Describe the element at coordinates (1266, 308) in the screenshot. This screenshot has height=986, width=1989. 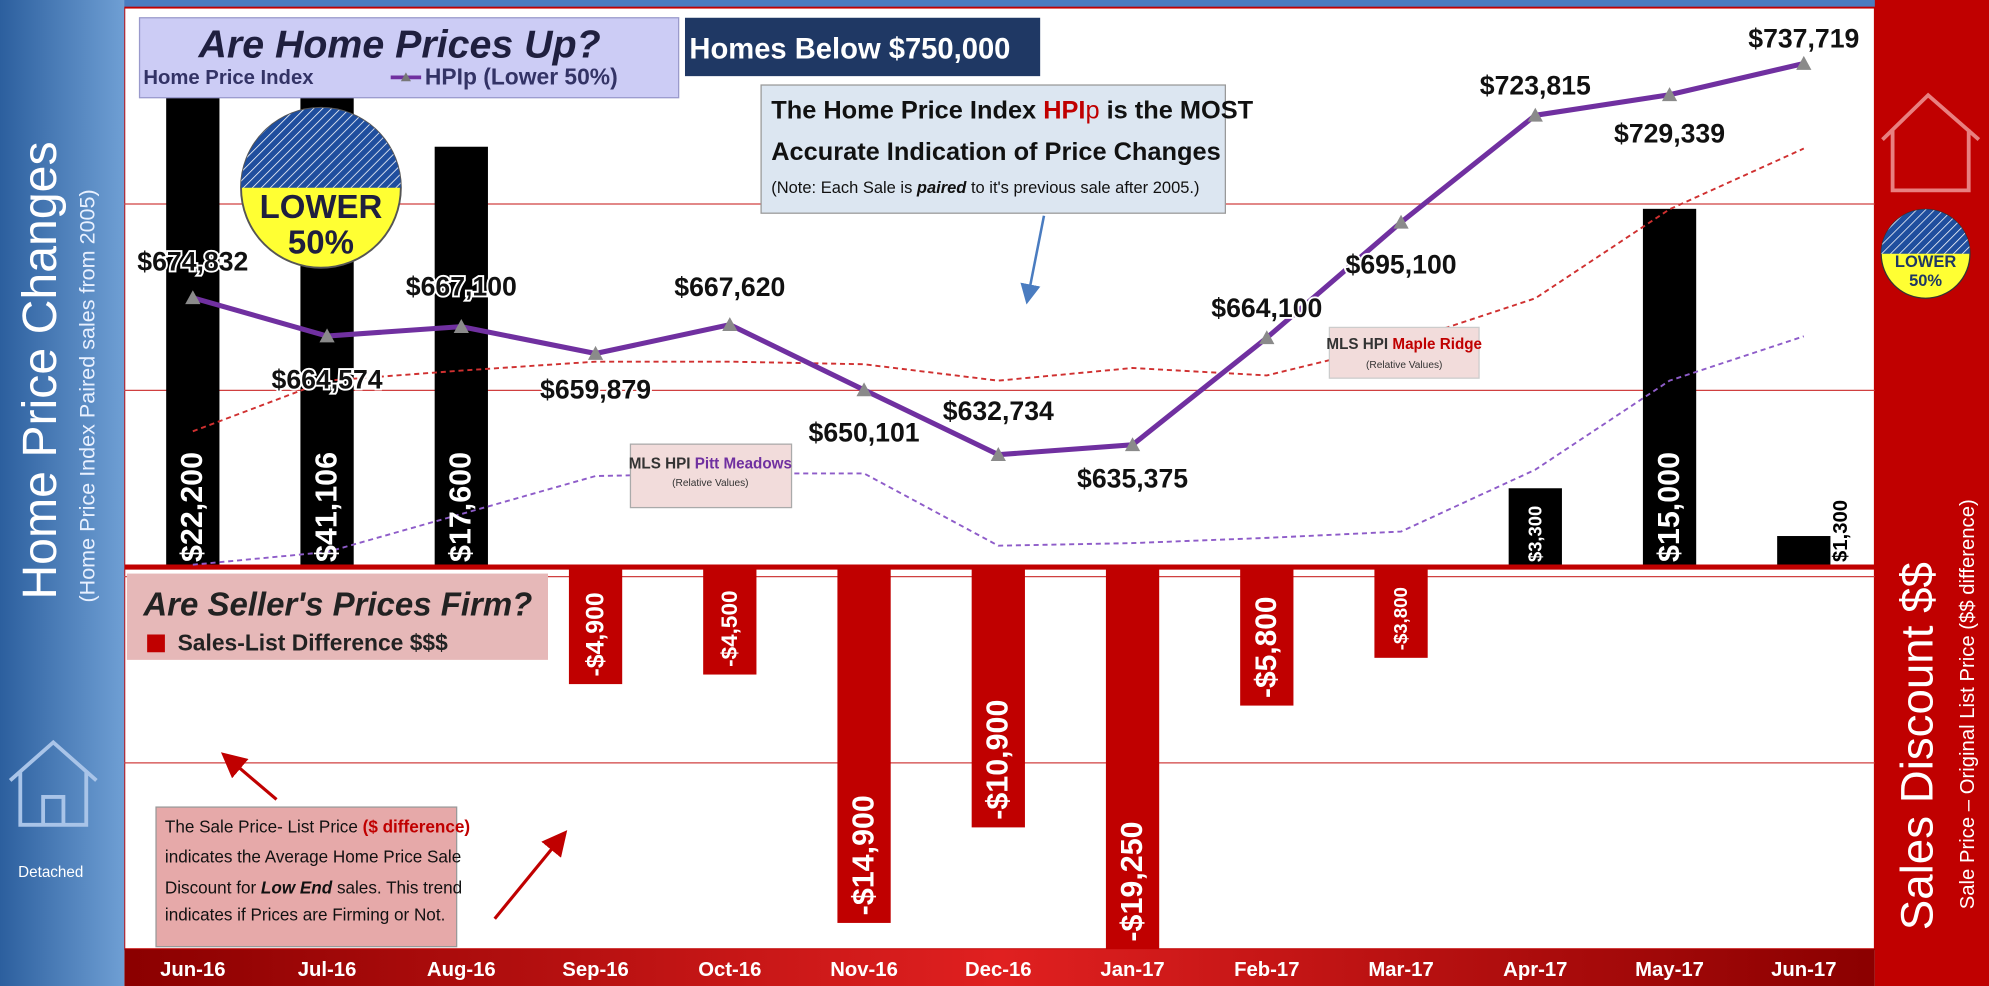
I see `point-label: $664,100` at that location.